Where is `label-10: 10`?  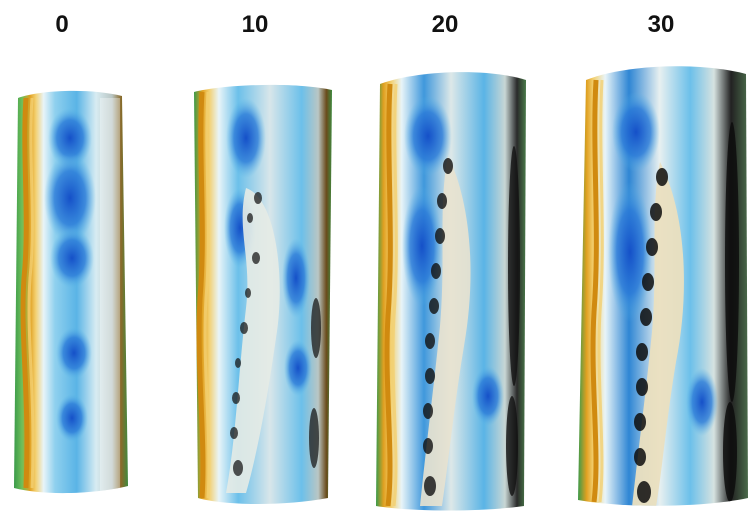
label-10: 10 is located at coordinates (255, 24).